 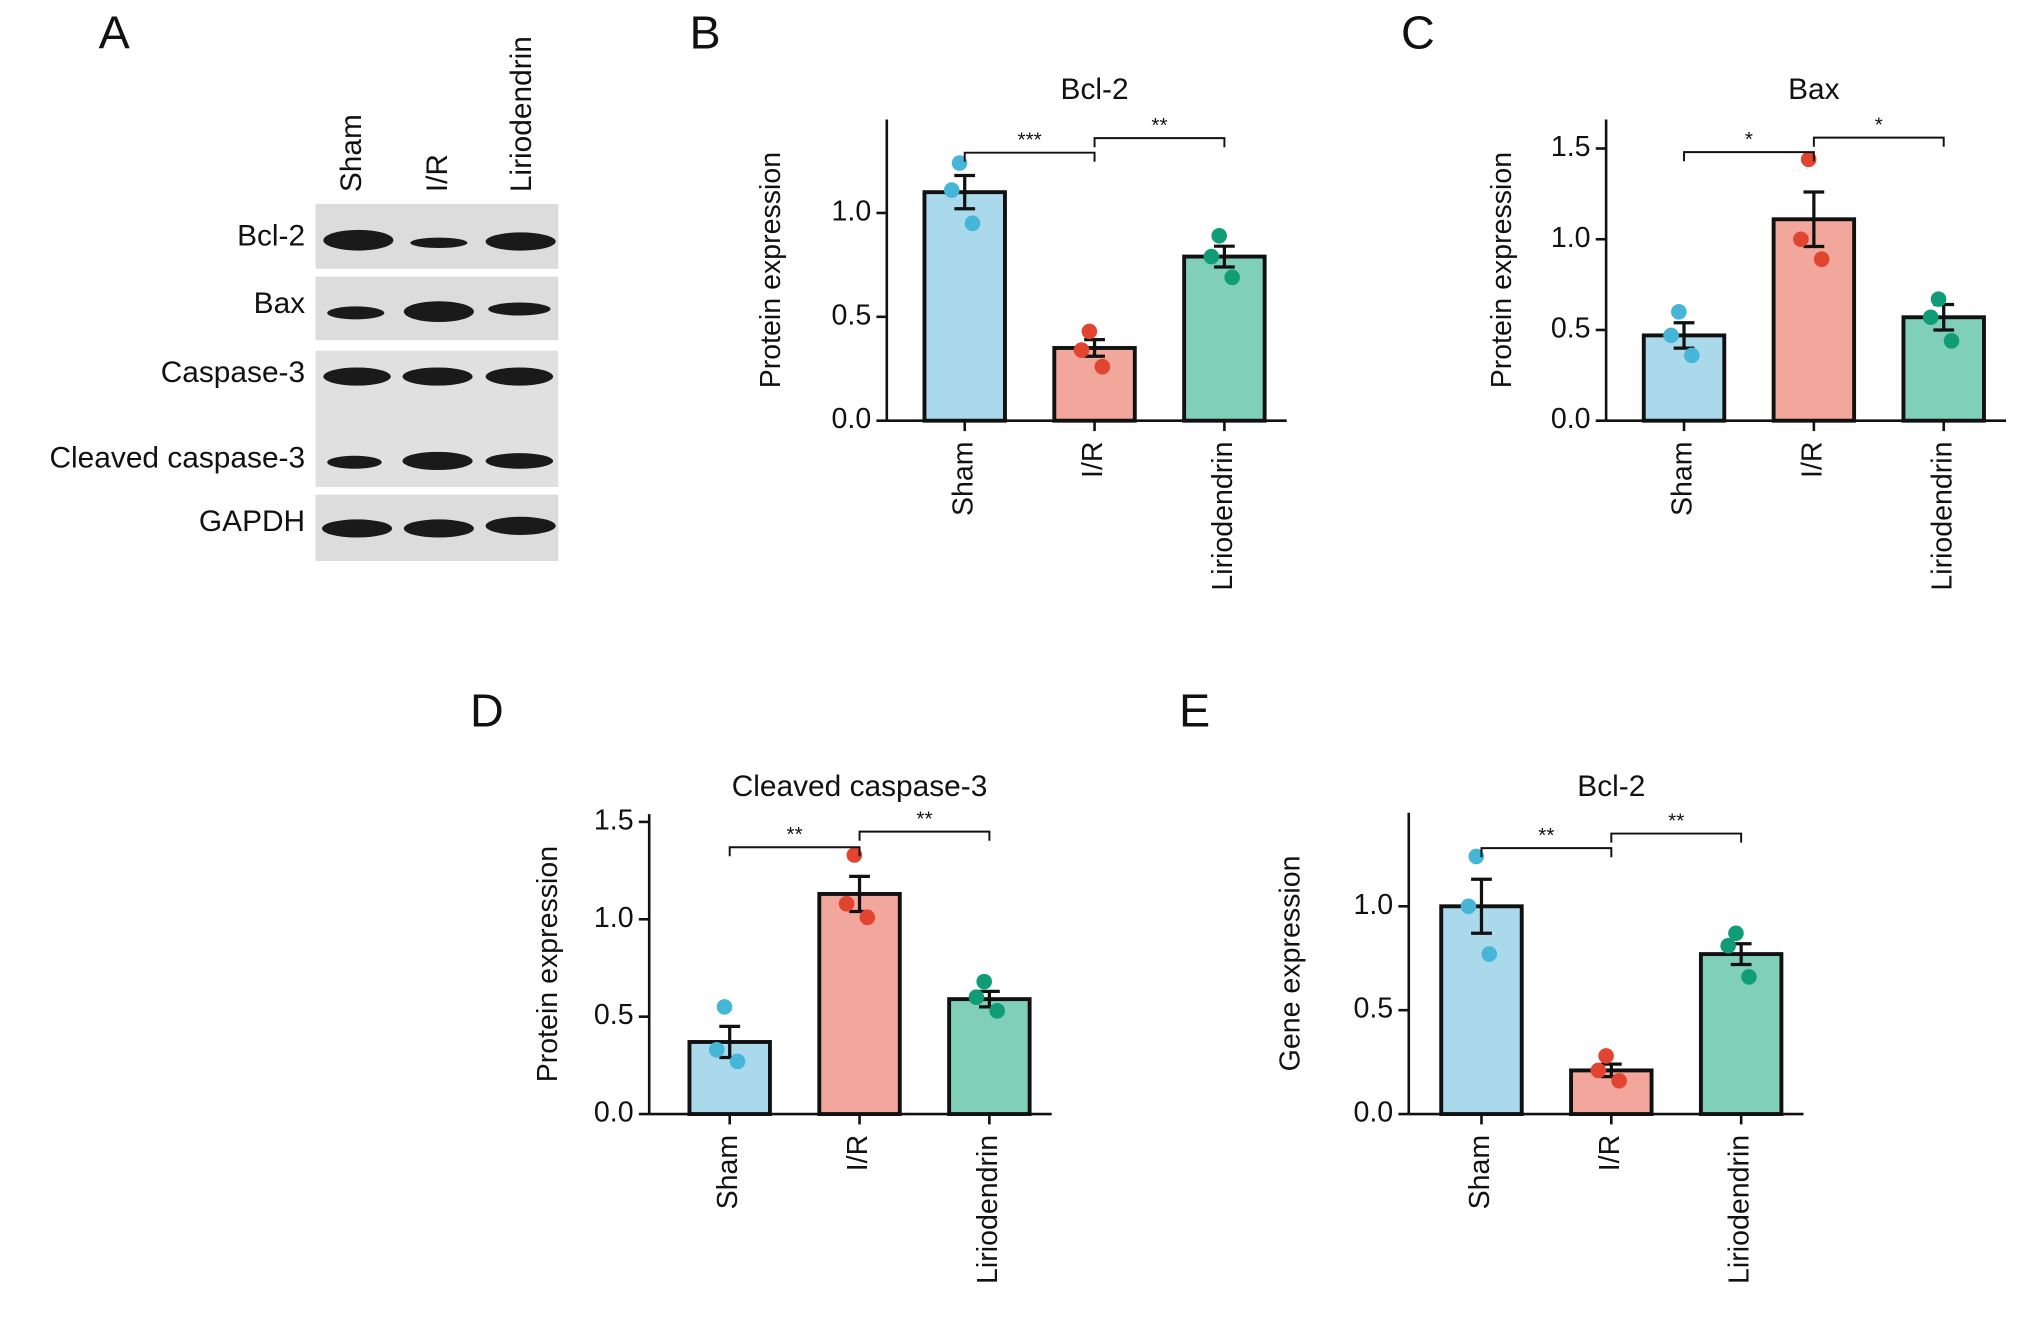 I want to click on panel-label: B, so click(x=704, y=33).